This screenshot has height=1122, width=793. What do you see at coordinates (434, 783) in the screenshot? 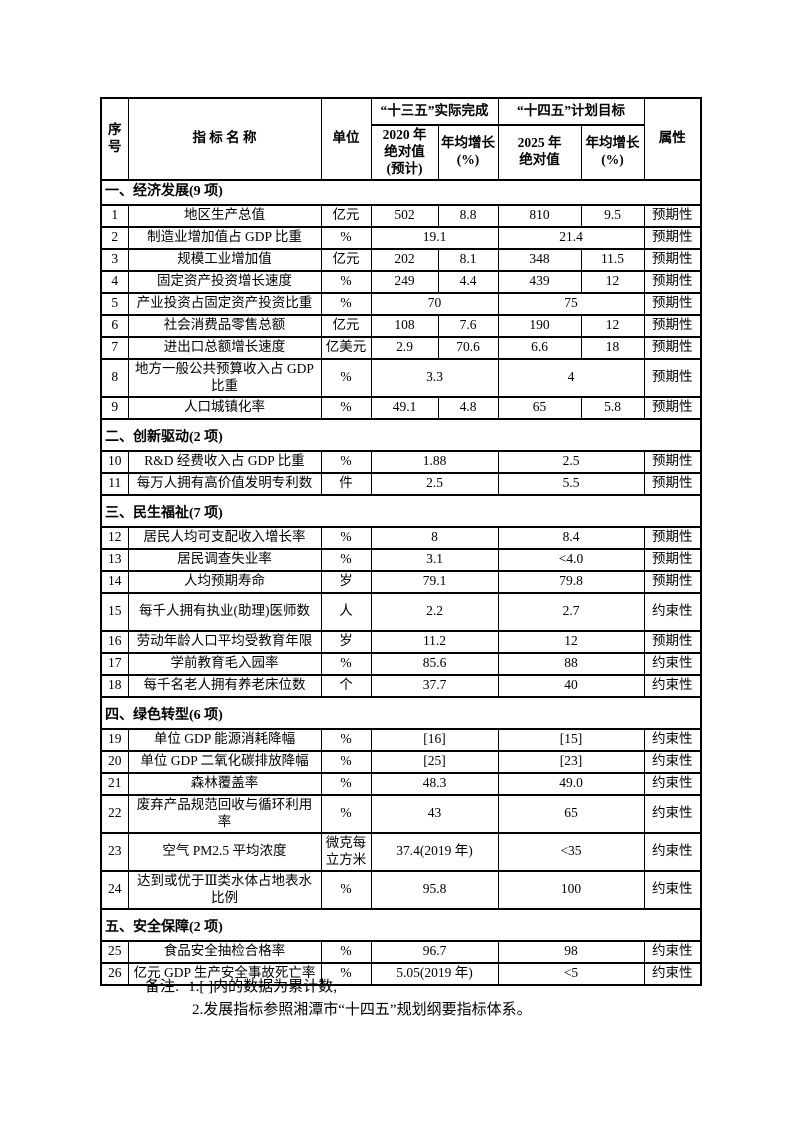
I see `cell-value-13th: 48.3` at bounding box center [434, 783].